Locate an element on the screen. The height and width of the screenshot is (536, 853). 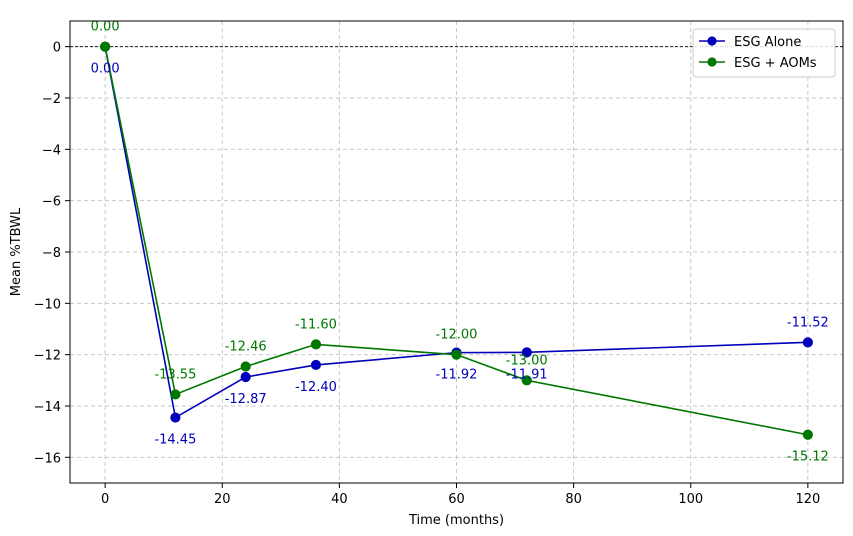
y-axis-label: Mean %TBWL is located at coordinates (16, 251).